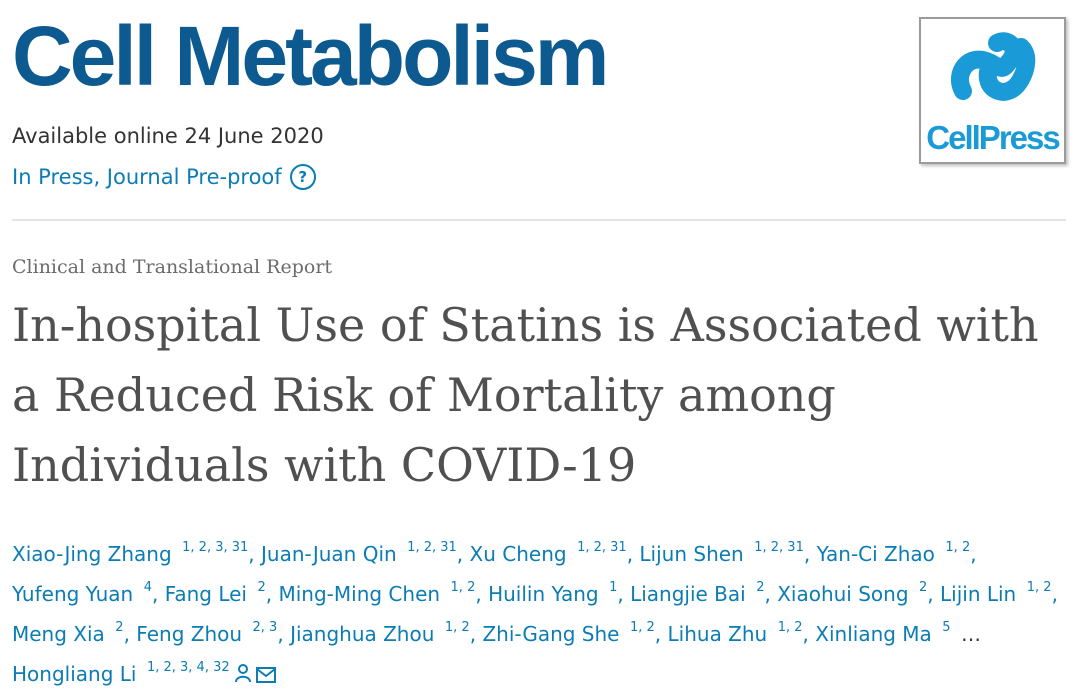 This screenshot has height=699, width=1080. What do you see at coordinates (265, 676) in the screenshot?
I see `envelope-icon` at bounding box center [265, 676].